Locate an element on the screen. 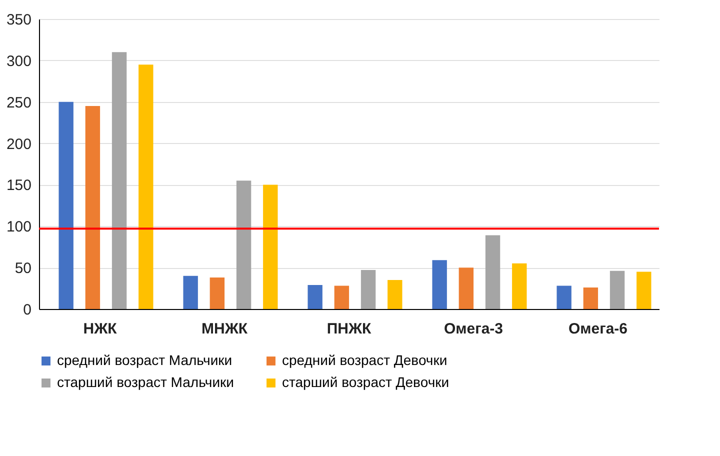 The height and width of the screenshot is (456, 720). y-tick-label: 250 is located at coordinates (19, 103).